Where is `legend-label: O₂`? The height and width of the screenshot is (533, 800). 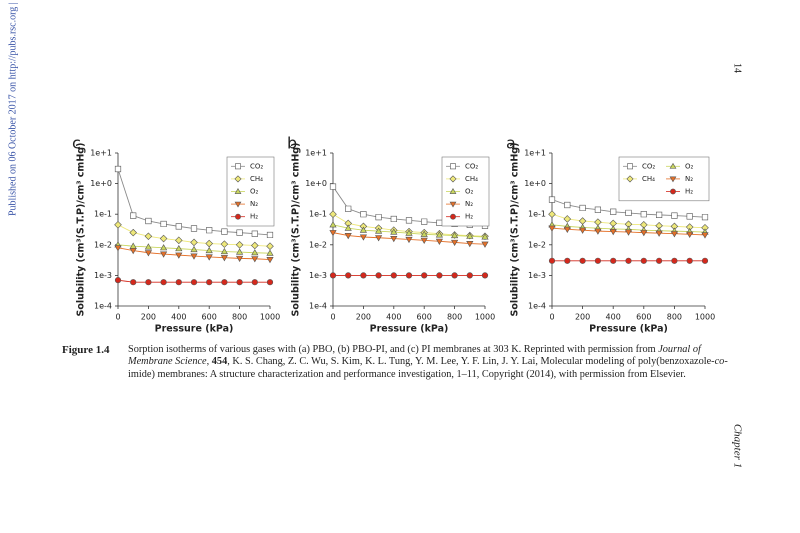 legend-label: O₂ is located at coordinates (469, 192).